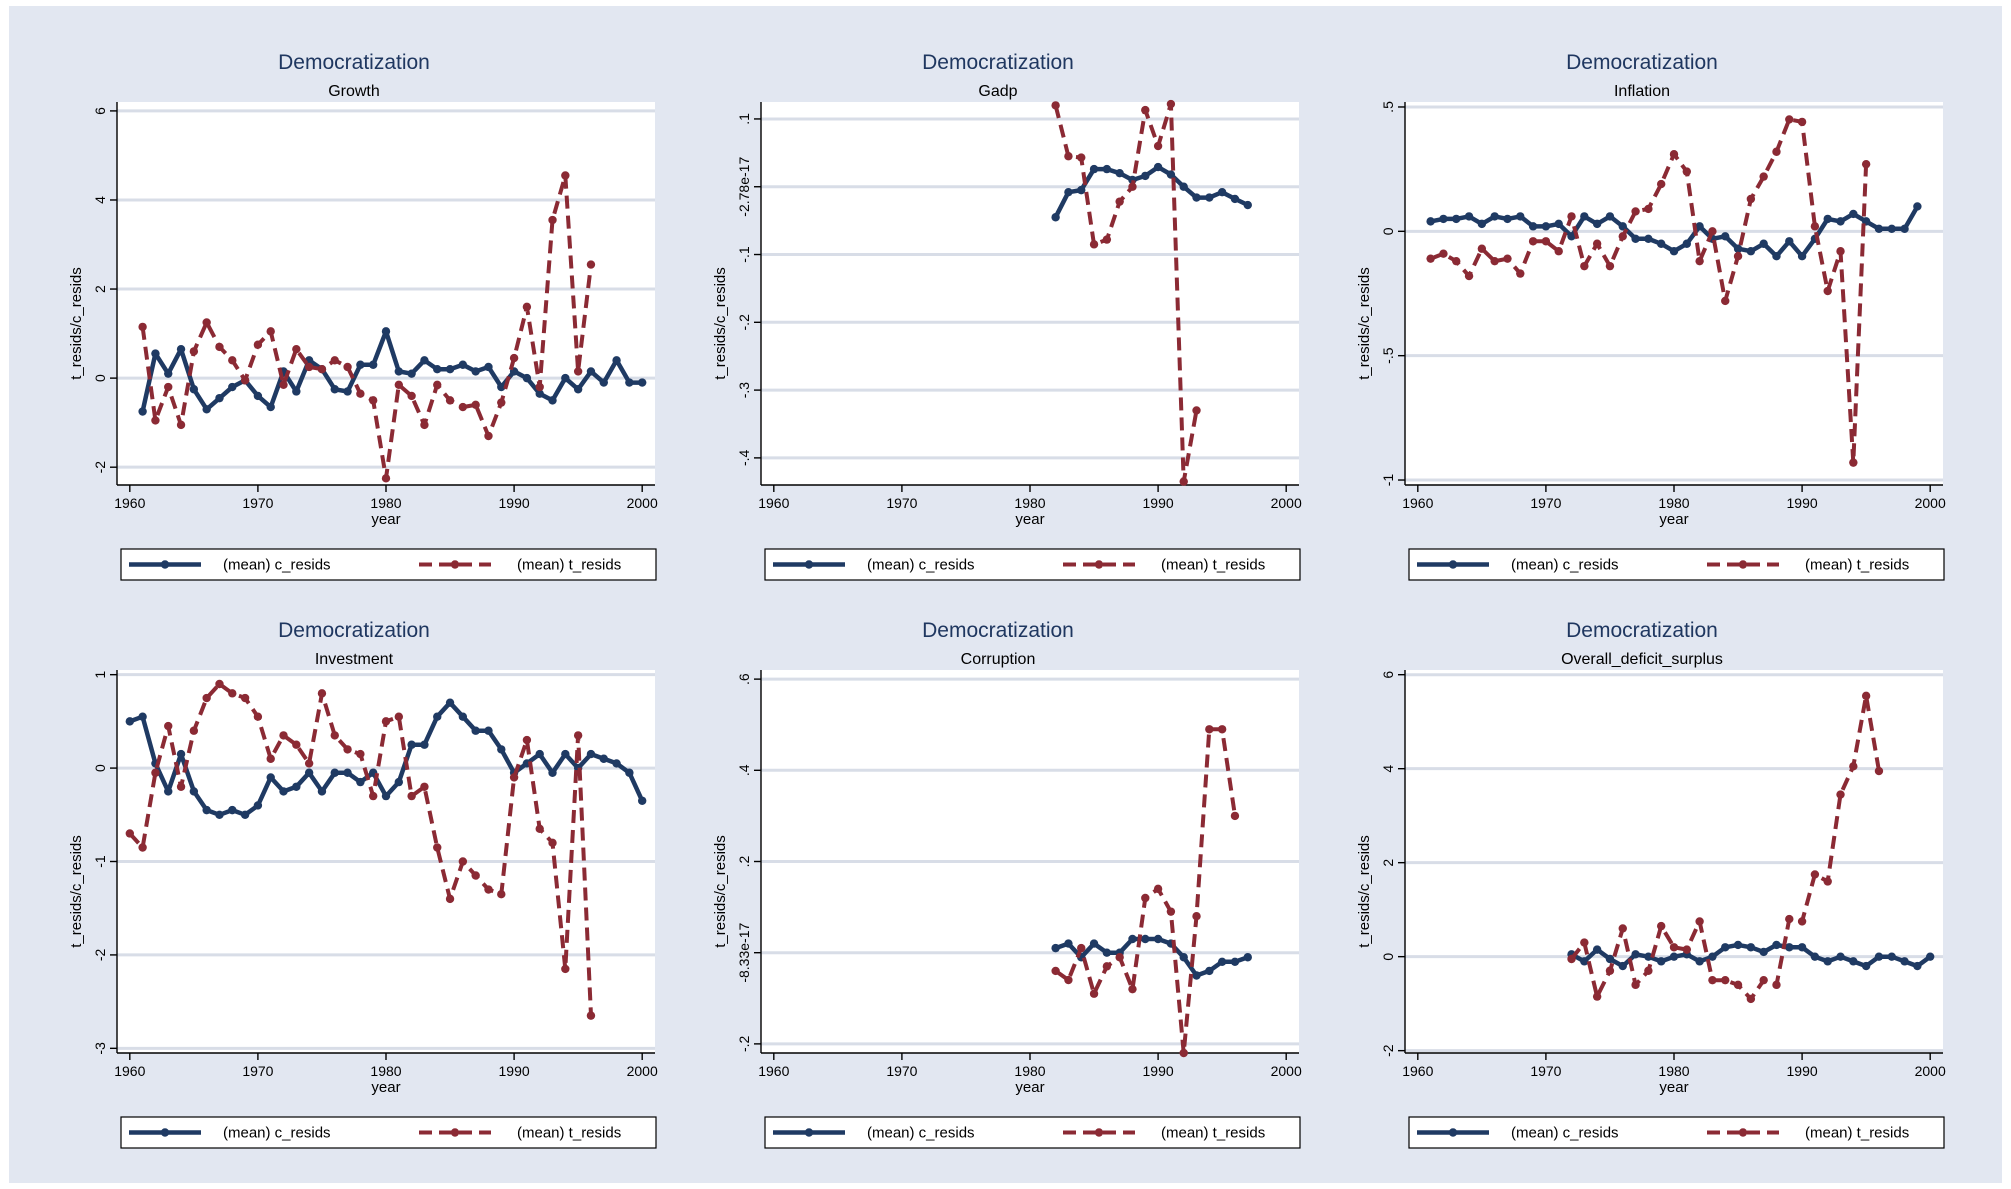 This screenshot has width=2011, height=1189. I want to click on y-tick-label: -.4, so click(744, 458).